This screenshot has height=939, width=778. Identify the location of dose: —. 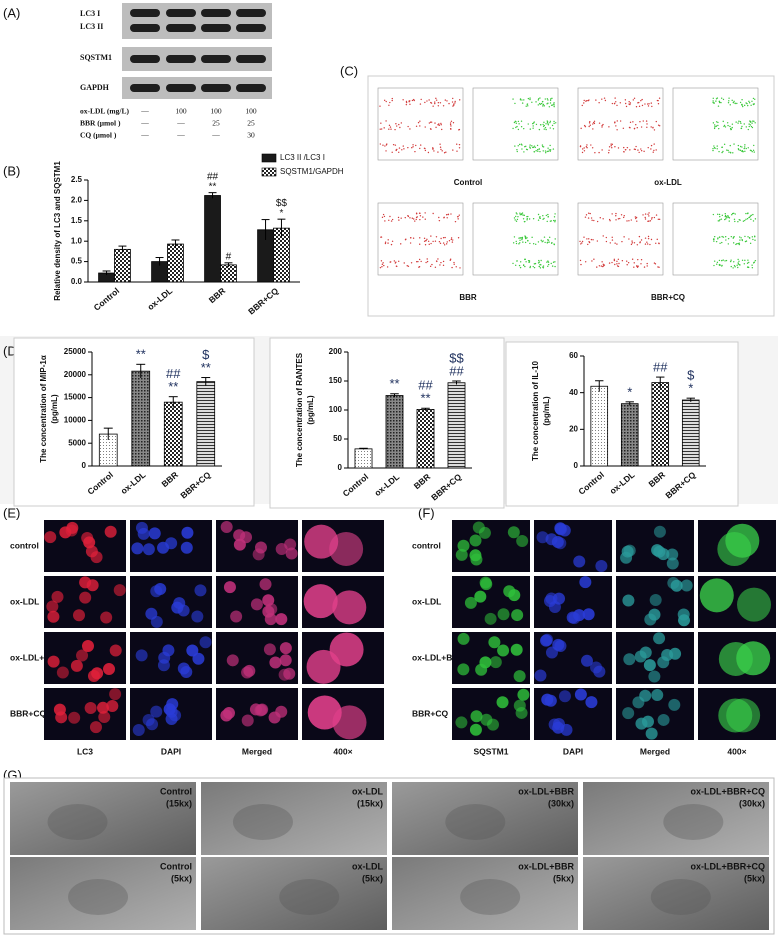
(215, 135).